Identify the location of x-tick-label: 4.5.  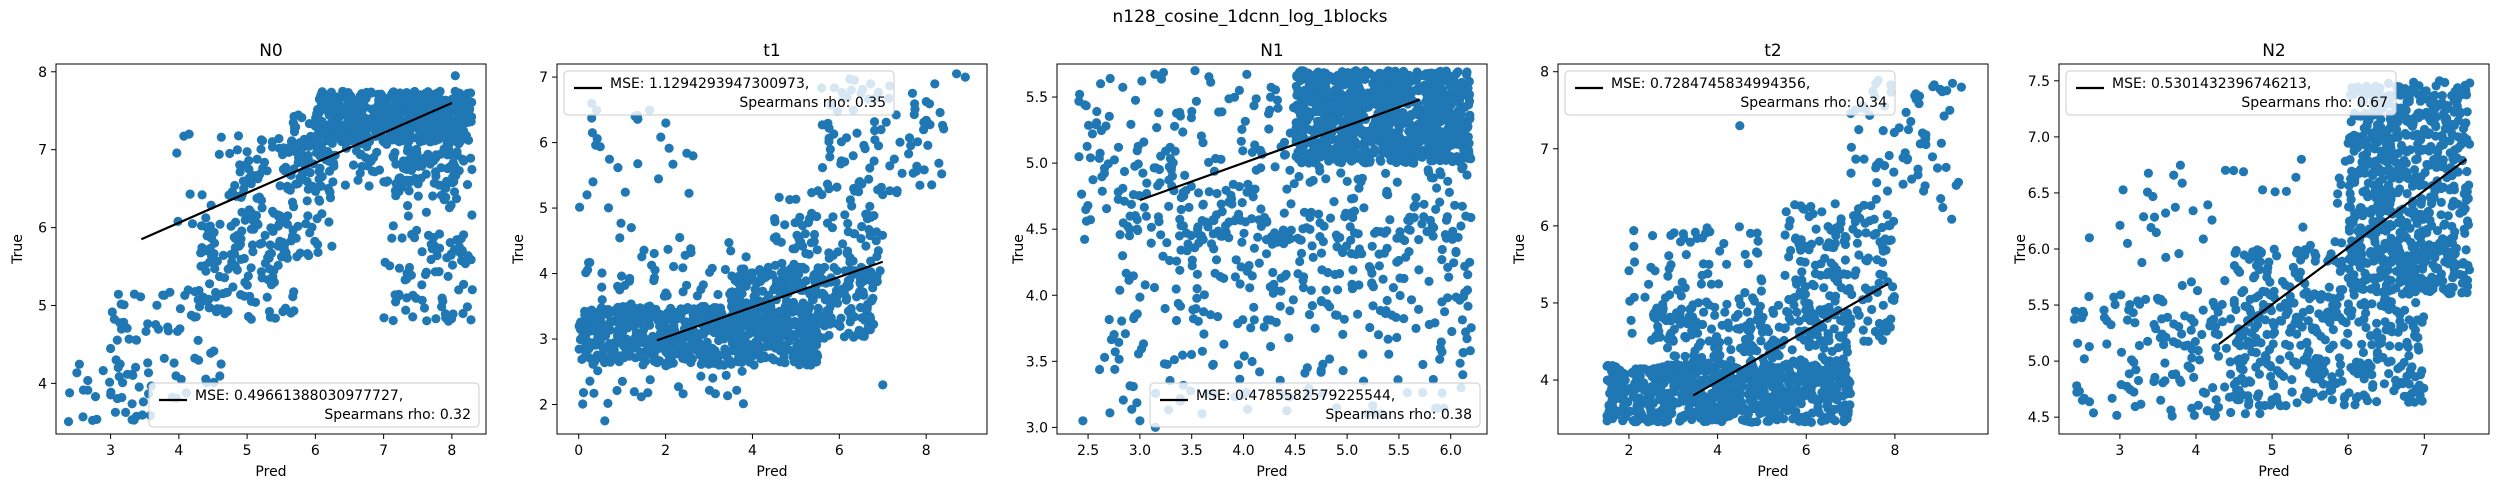
(1295, 451).